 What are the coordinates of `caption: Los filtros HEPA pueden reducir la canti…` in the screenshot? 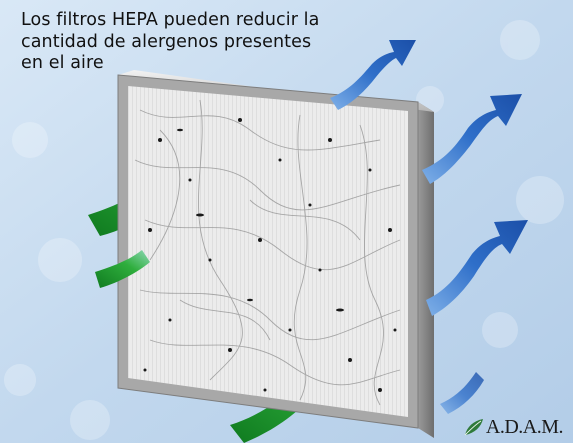 It's located at (191, 42).